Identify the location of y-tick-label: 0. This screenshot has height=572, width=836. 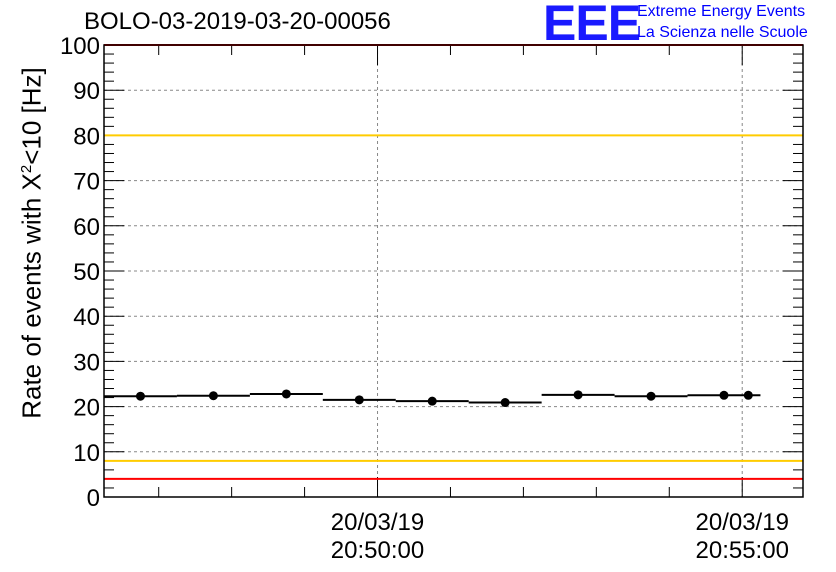
(93, 498).